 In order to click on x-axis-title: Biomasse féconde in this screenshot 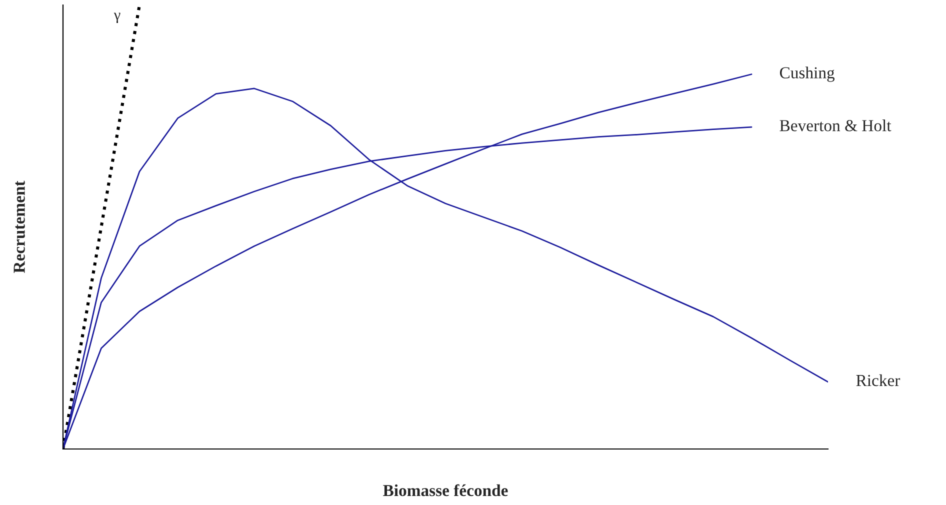, I will do `click(445, 490)`.